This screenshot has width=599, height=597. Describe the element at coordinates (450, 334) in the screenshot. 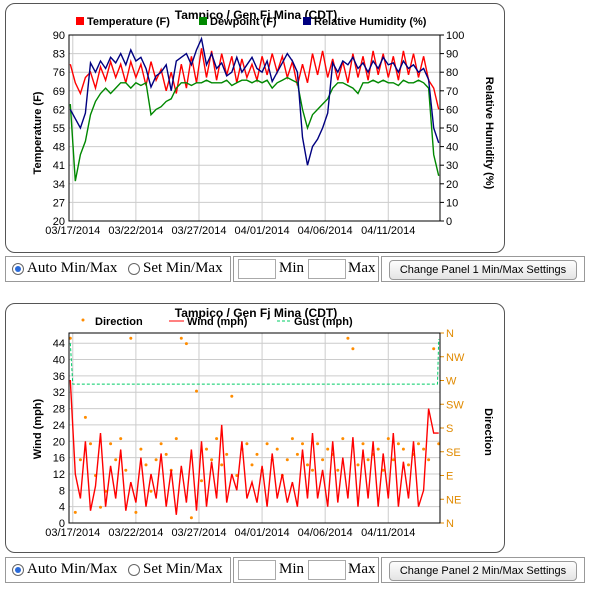

I see `y2-tick-label: N` at that location.